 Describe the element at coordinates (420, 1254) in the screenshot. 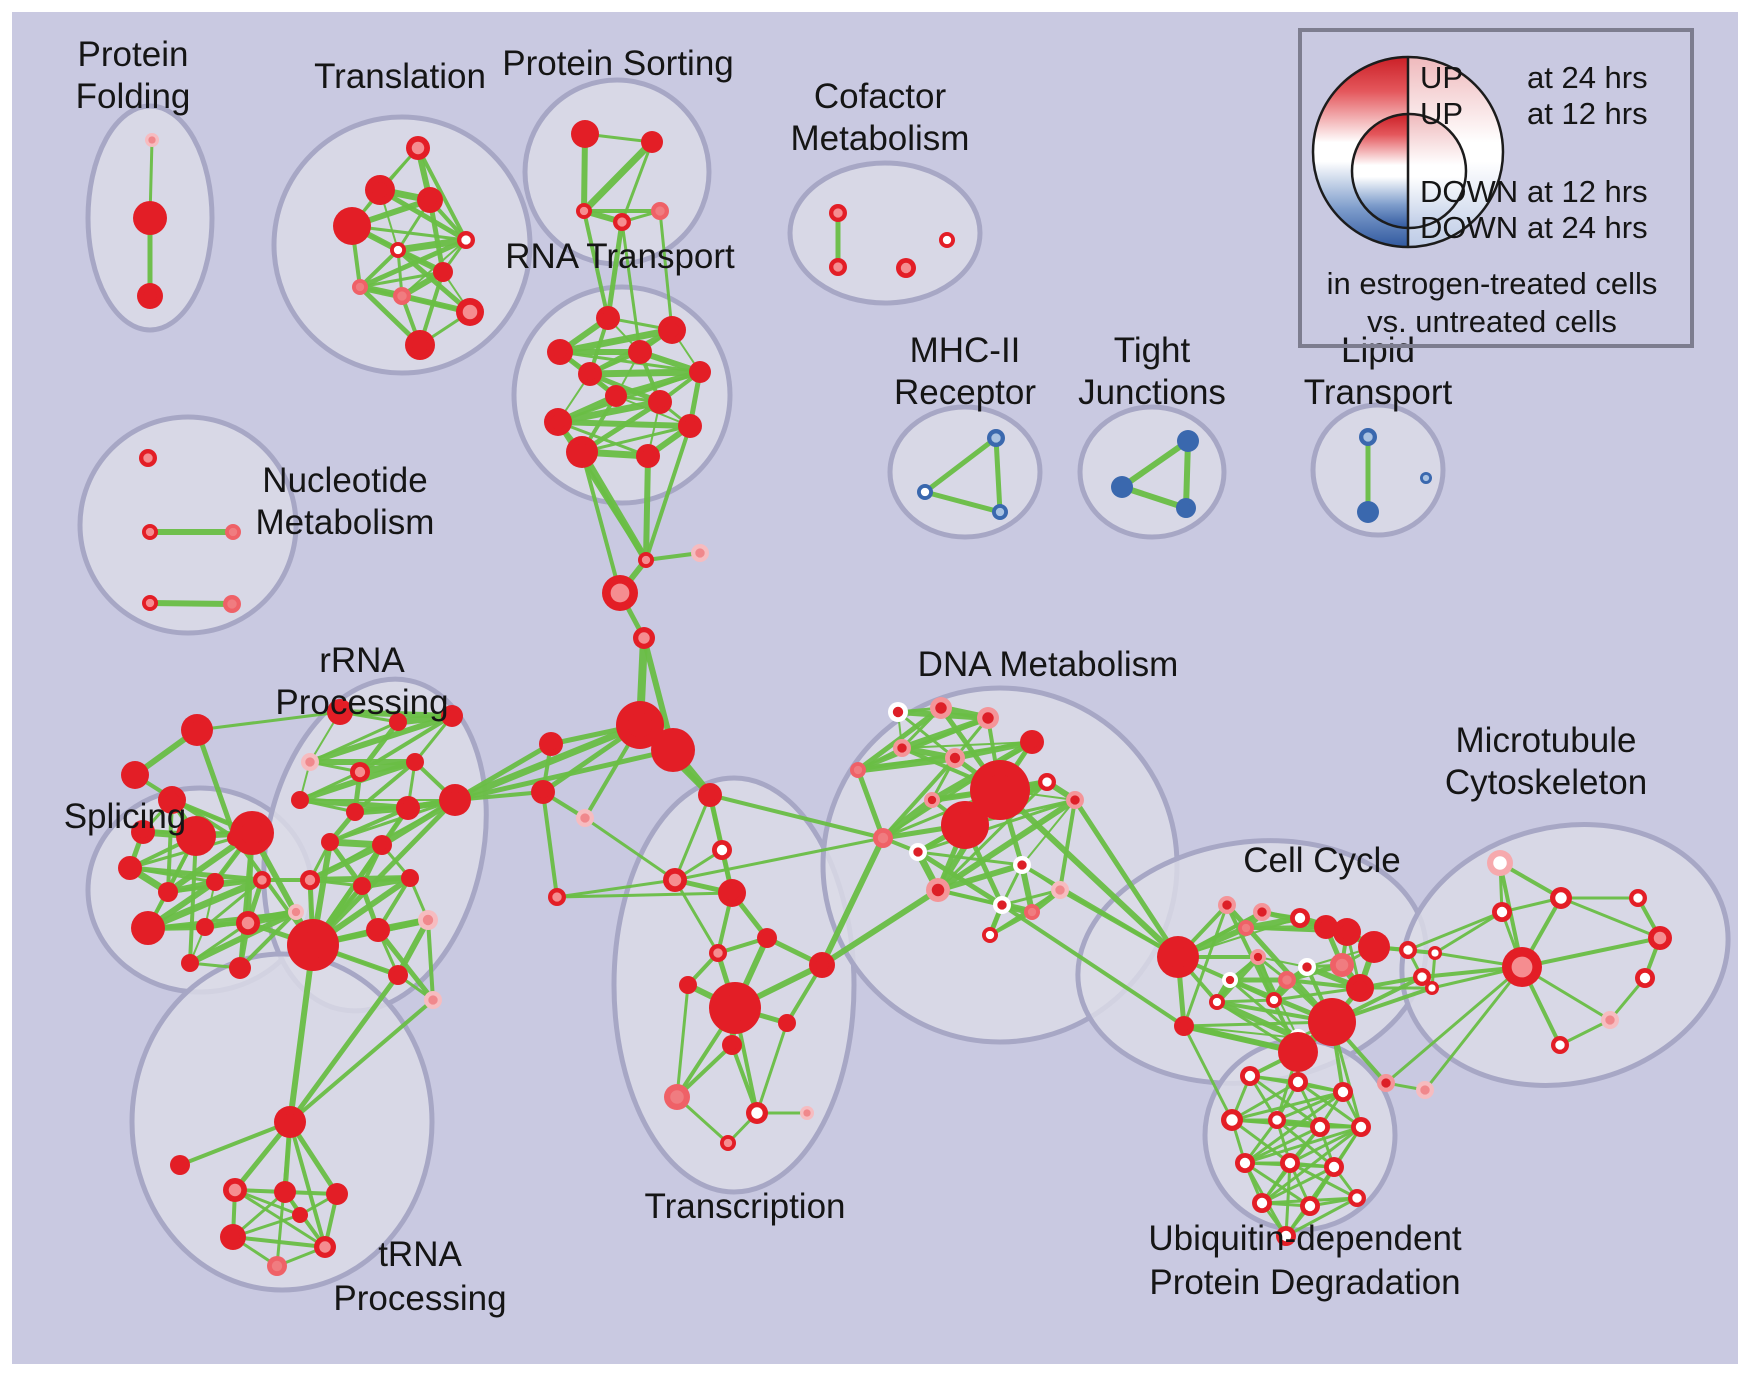

I see `cluster-label-tn: tRNA` at that location.